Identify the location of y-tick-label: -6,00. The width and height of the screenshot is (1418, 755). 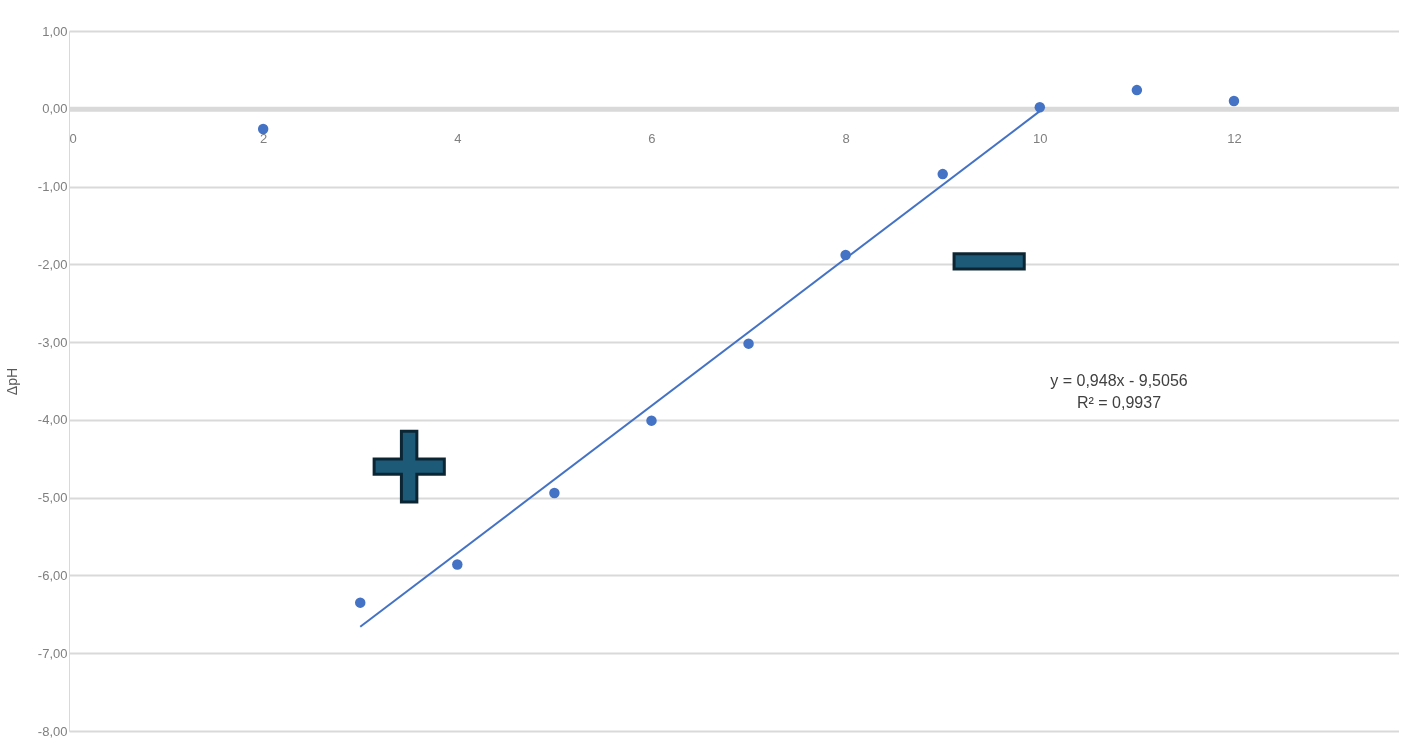
(52, 575).